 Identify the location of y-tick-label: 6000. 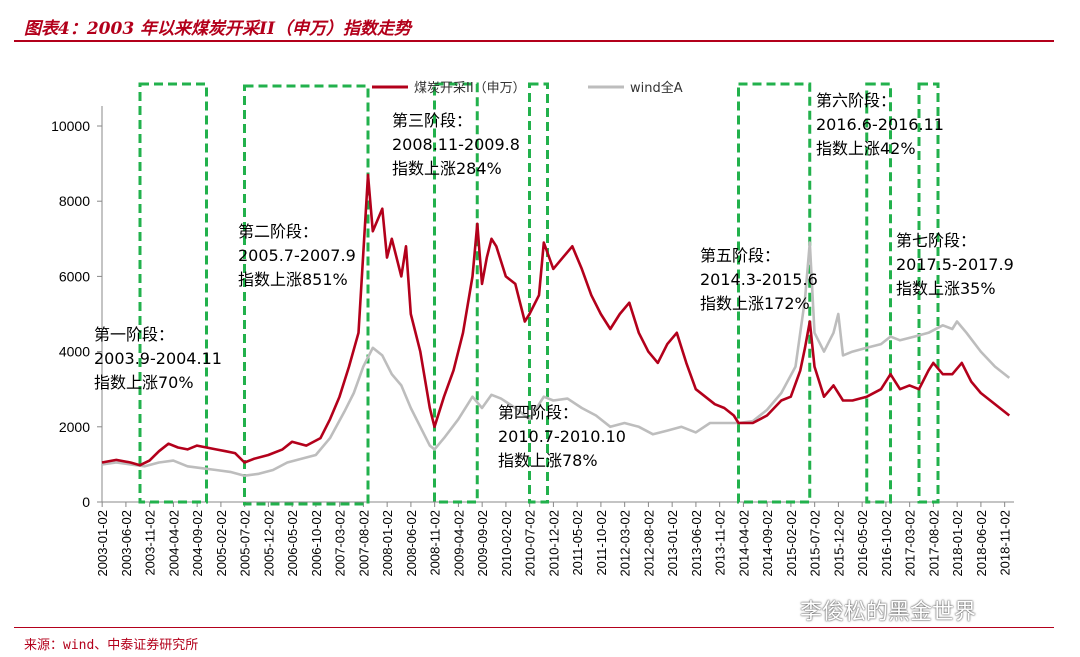
(74, 276).